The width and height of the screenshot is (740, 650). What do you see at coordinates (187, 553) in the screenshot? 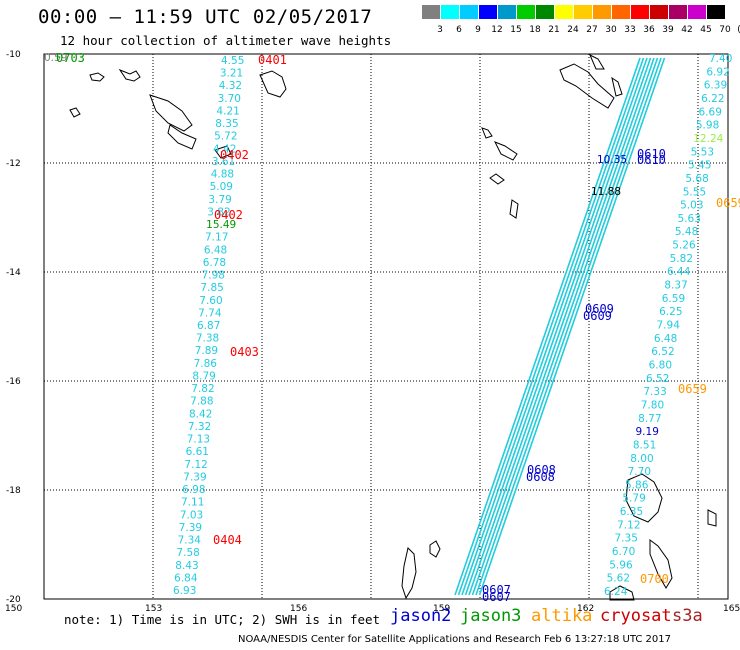
I see `swh-value: 7.58` at bounding box center [187, 553].